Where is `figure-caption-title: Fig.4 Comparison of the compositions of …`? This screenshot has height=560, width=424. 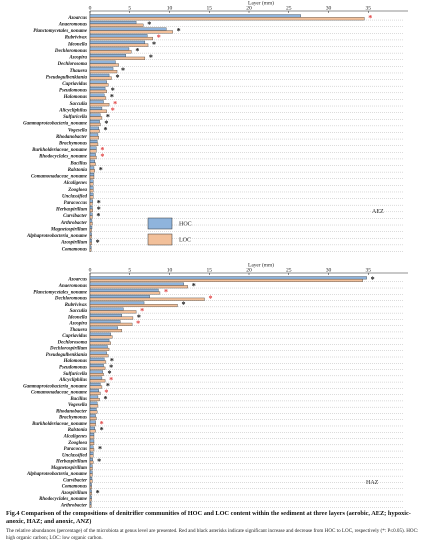 figure-caption-title: Fig.4 Comparison of the compositions of … is located at coordinates (208, 517).